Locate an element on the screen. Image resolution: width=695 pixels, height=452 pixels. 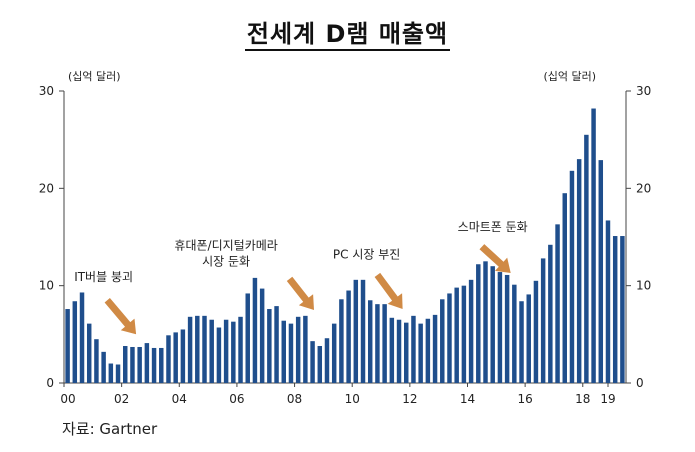
y-tick-label-right: 30 is located at coordinates (643, 91).